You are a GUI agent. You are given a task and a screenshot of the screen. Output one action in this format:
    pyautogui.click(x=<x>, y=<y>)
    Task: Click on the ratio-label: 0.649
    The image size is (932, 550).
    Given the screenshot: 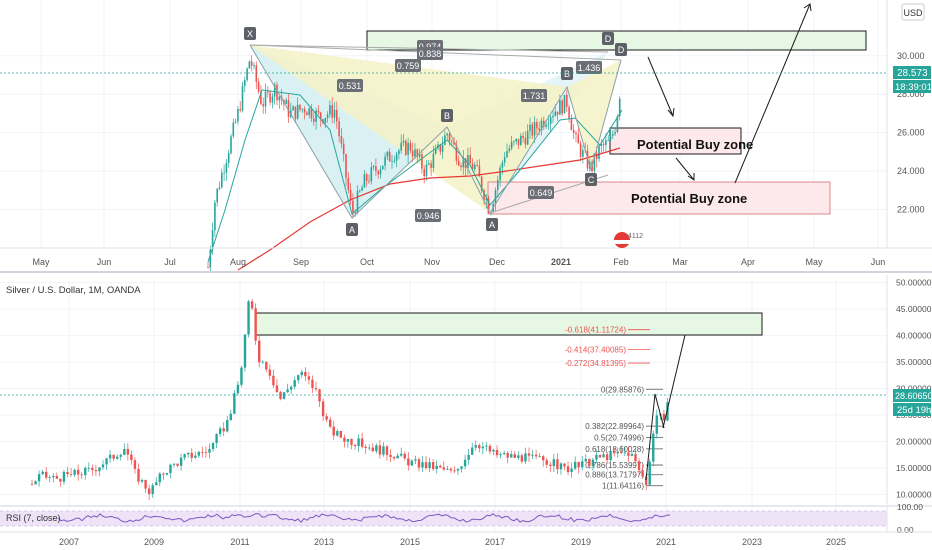 What is the action you would take?
    pyautogui.click(x=541, y=192)
    